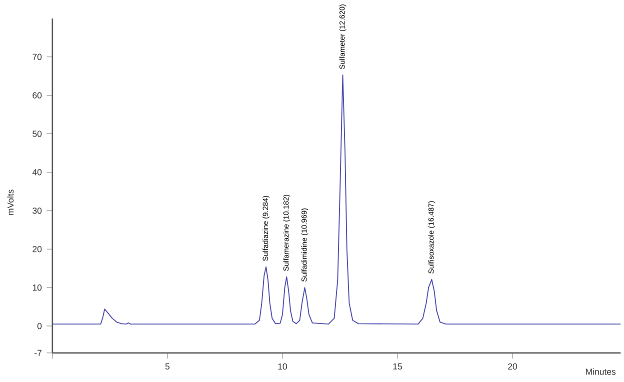 This screenshot has width=624, height=382. What do you see at coordinates (513, 366) in the screenshot?
I see `x-tick-label: 20` at bounding box center [513, 366].